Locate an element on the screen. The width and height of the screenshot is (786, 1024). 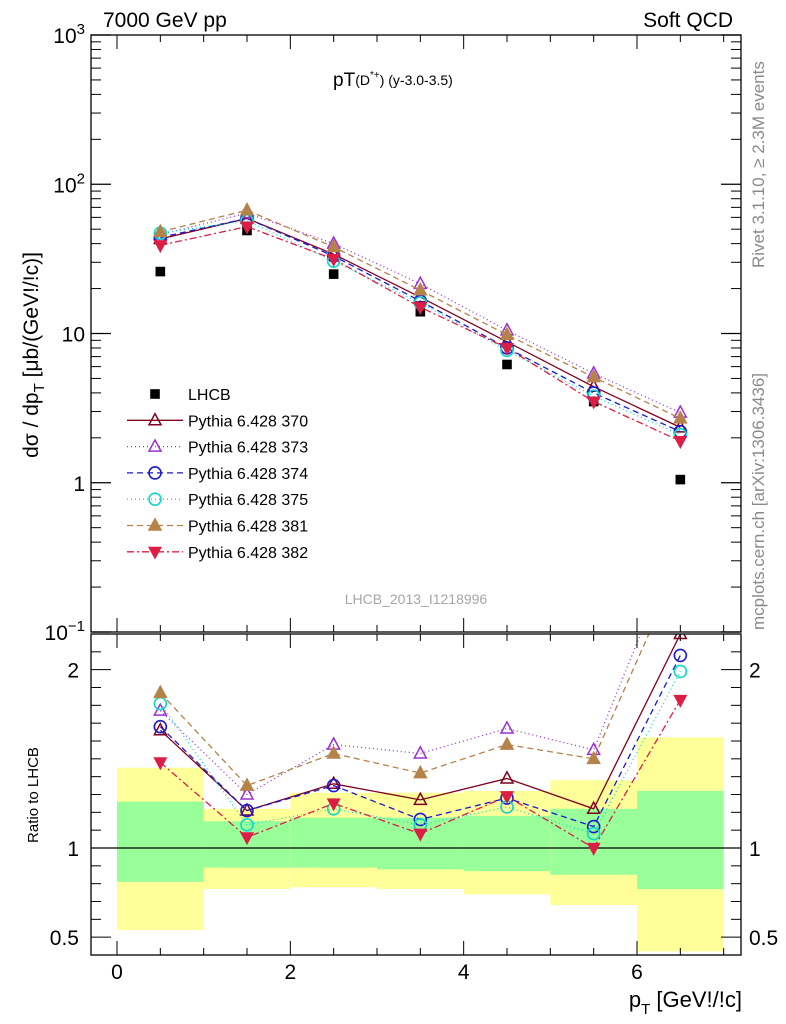
legend-entry: LHCB is located at coordinates (190, 395).